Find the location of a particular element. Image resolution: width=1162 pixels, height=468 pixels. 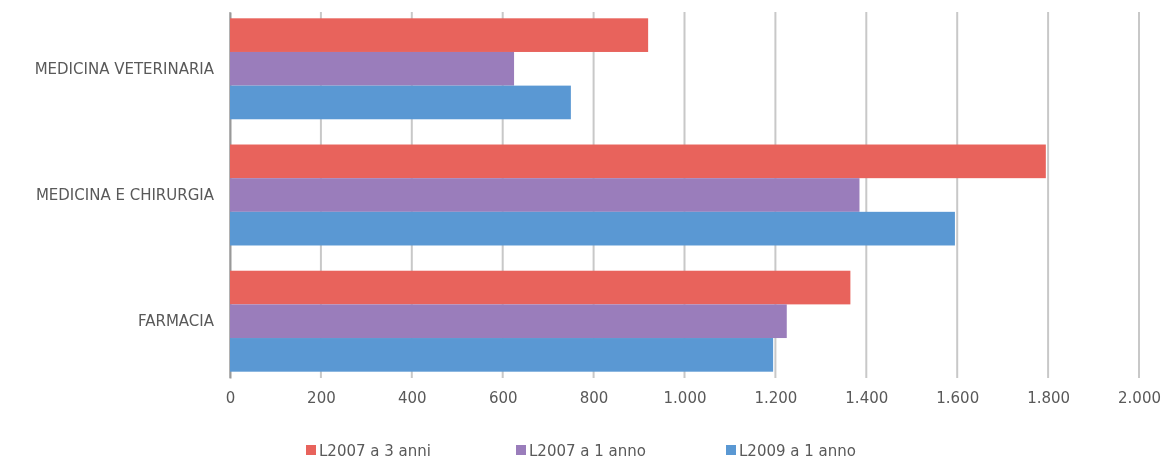

y-tick-label: MEDICINA E CHIRURGIA is located at coordinates (125, 194).